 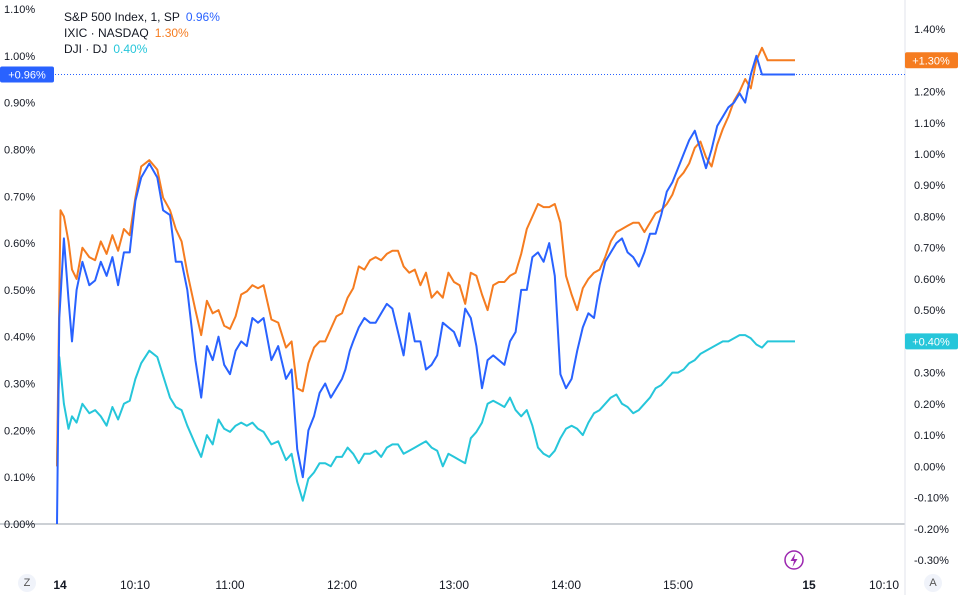 What do you see at coordinates (19, 338) in the screenshot?
I see `left-tick-label: 0.40%` at bounding box center [19, 338].